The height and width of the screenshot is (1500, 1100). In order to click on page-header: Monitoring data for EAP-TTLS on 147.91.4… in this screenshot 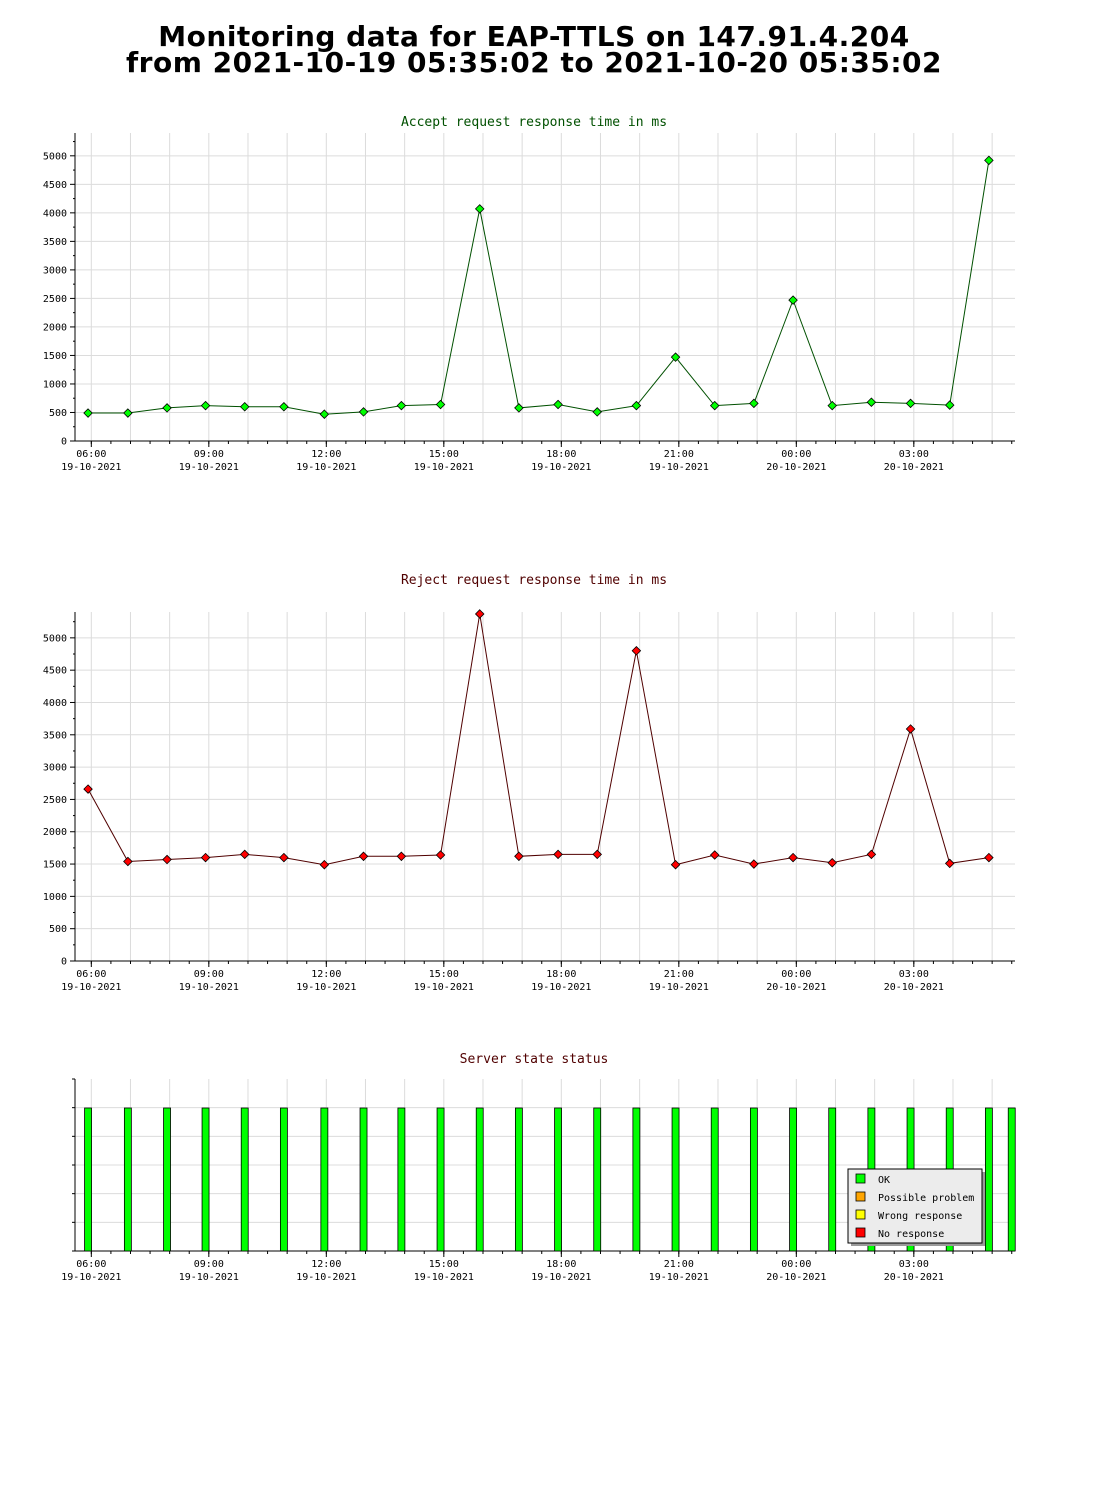, I will do `click(534, 49)`.